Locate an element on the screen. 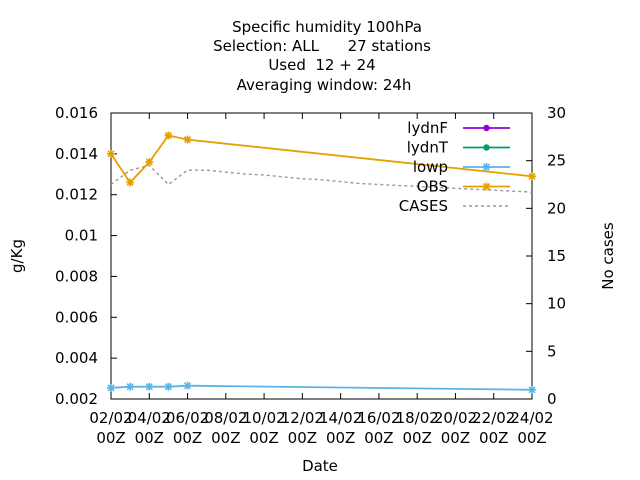  cases-series is located at coordinates (321, 178).